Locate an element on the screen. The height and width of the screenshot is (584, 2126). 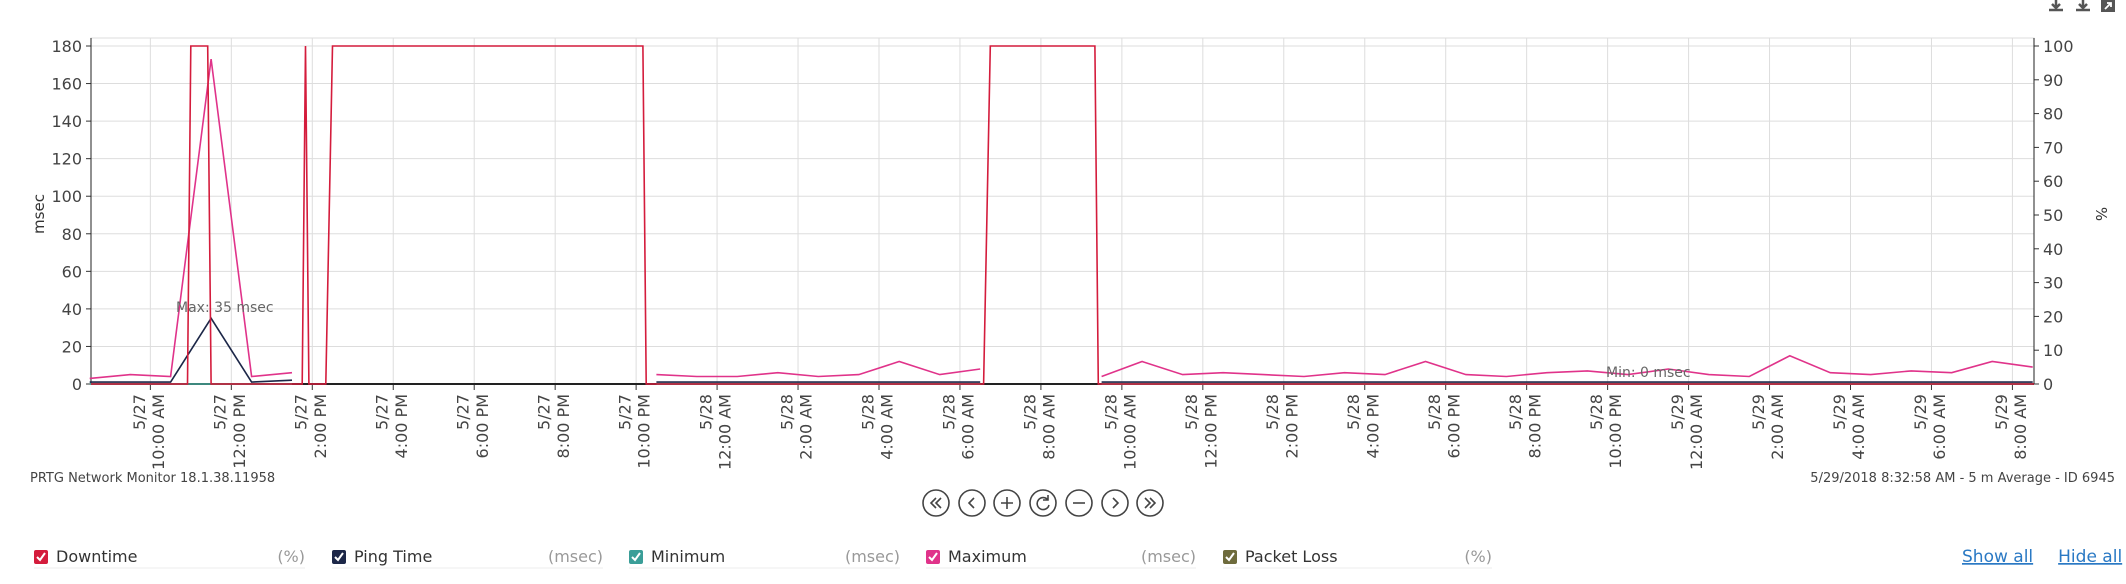
y-tick-label: 120 is located at coordinates (66, 159).